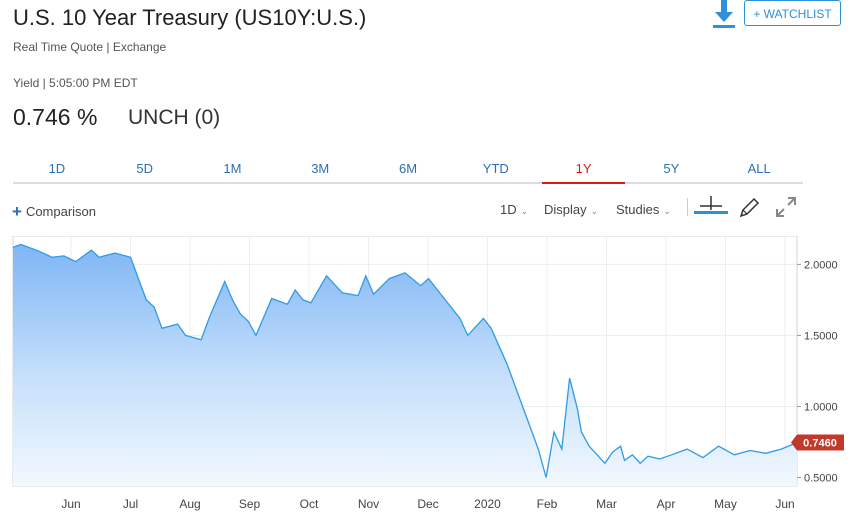  I want to click on x-axis: Jun Jul Aug Sep Oct Nov Dec 2020 Feb Mar Apr May Jun, so click(427, 504).